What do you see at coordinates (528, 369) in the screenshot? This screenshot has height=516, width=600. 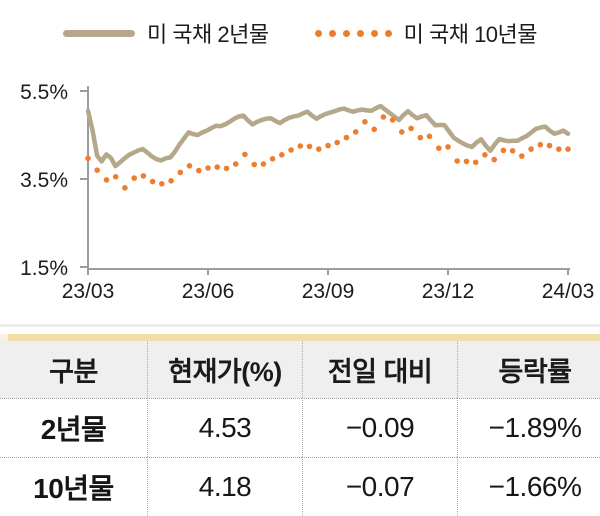 I see `col-header-pct: 등락률` at bounding box center [528, 369].